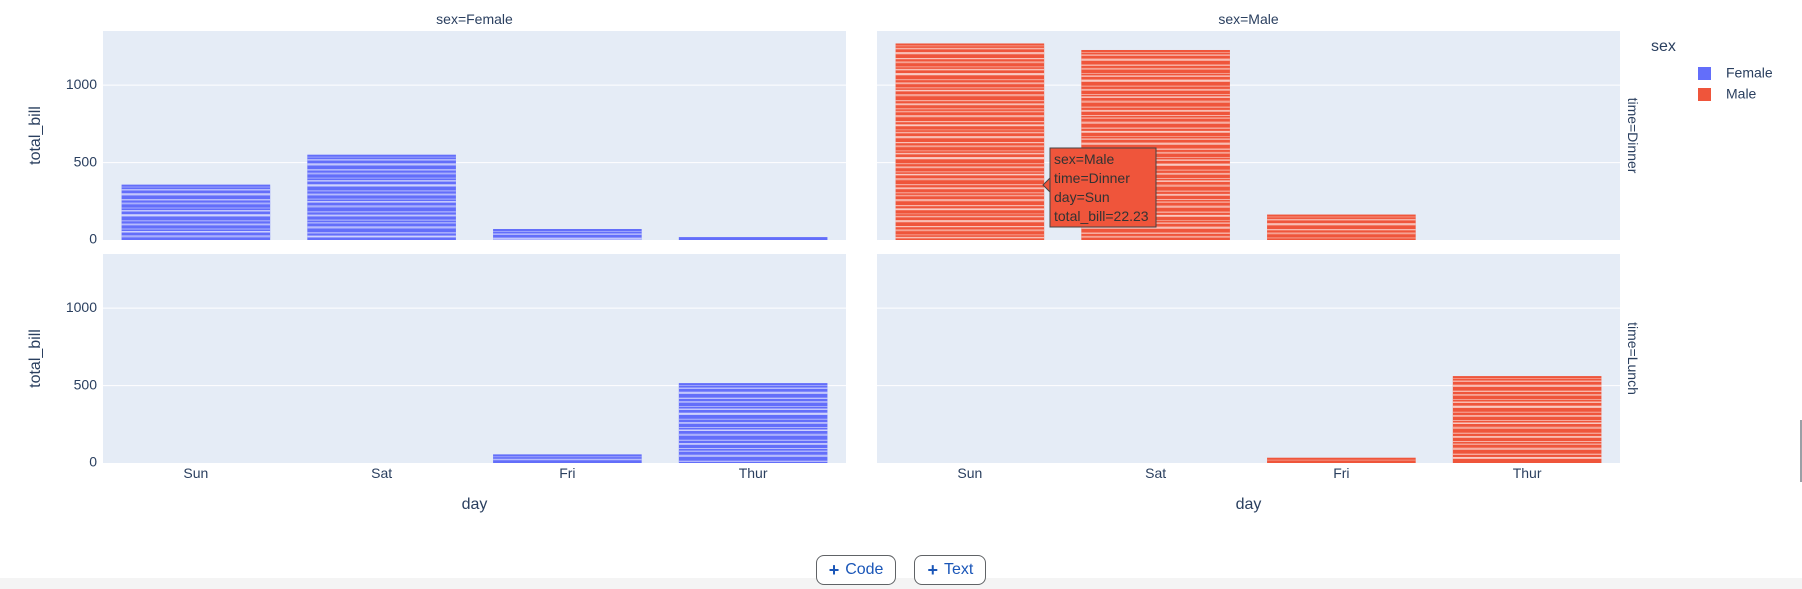 The image size is (1802, 589). I want to click on tooltip-line: sex=Male, so click(1084, 159).